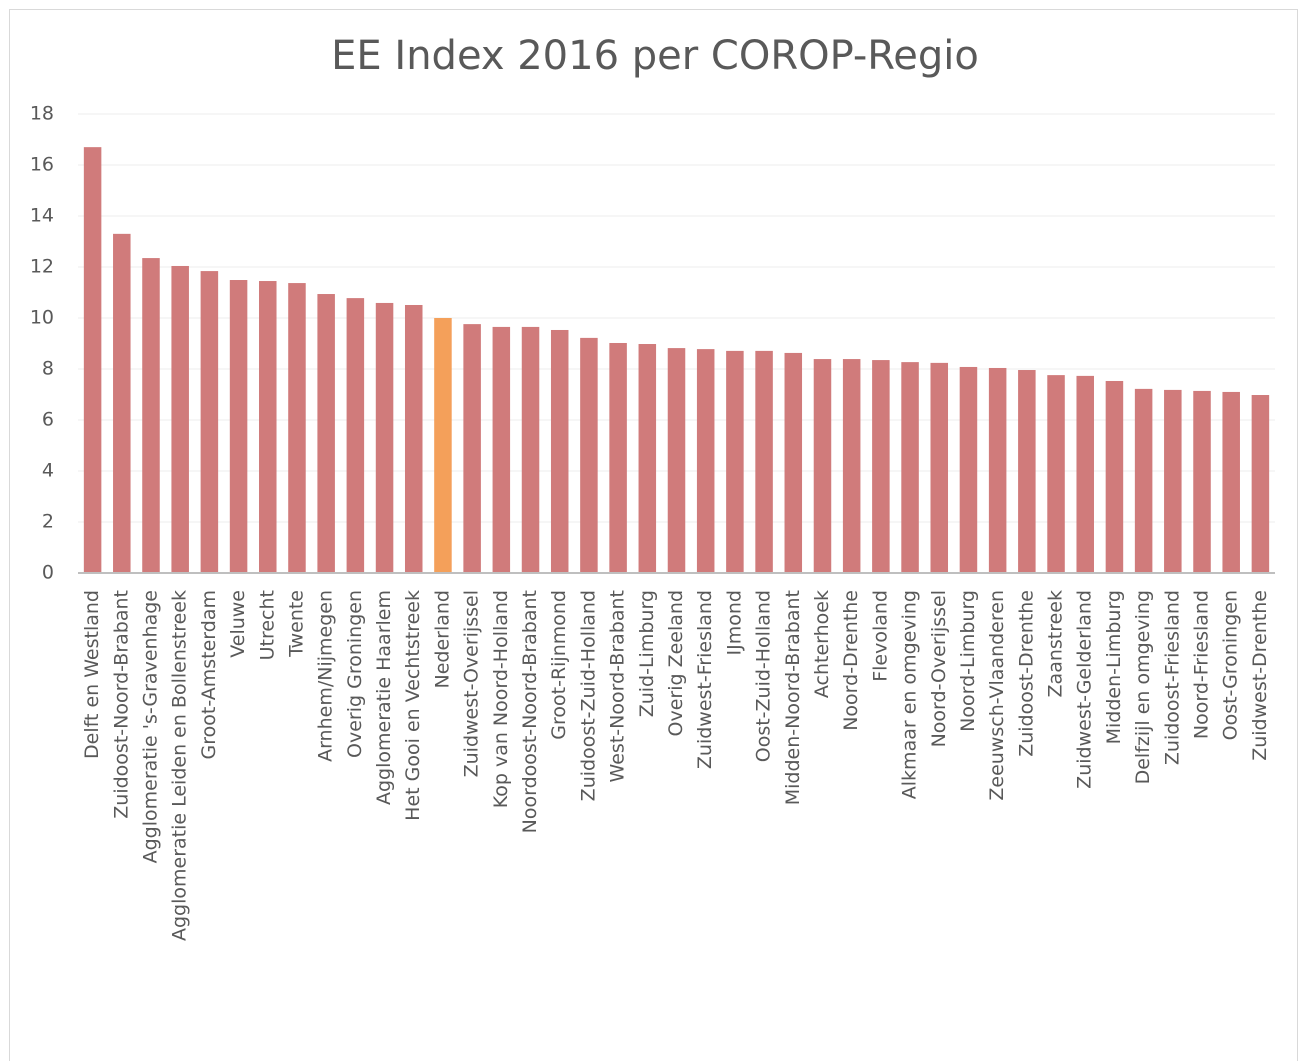 This screenshot has width=1307, height=1061. Describe the element at coordinates (267, 625) in the screenshot. I see `x-tick-label: Utrecht` at that location.